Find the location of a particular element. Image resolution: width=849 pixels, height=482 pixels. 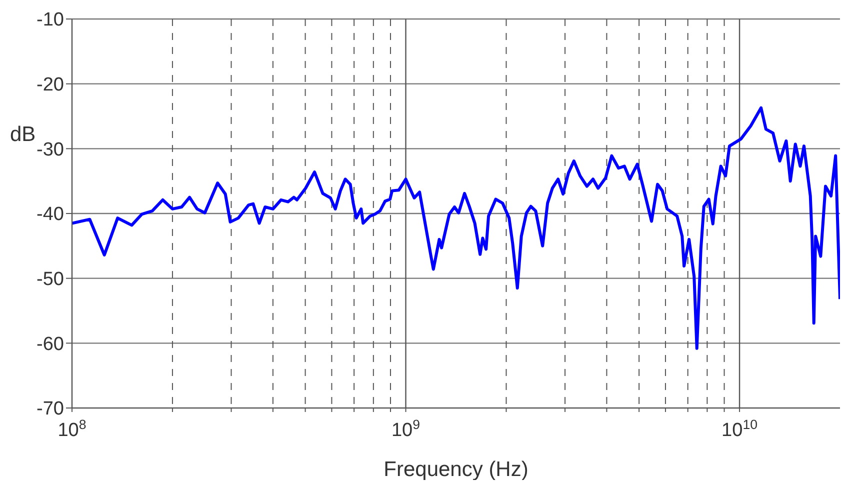

x-tick-label: 10$^{10}$ is located at coordinates (740, 428).